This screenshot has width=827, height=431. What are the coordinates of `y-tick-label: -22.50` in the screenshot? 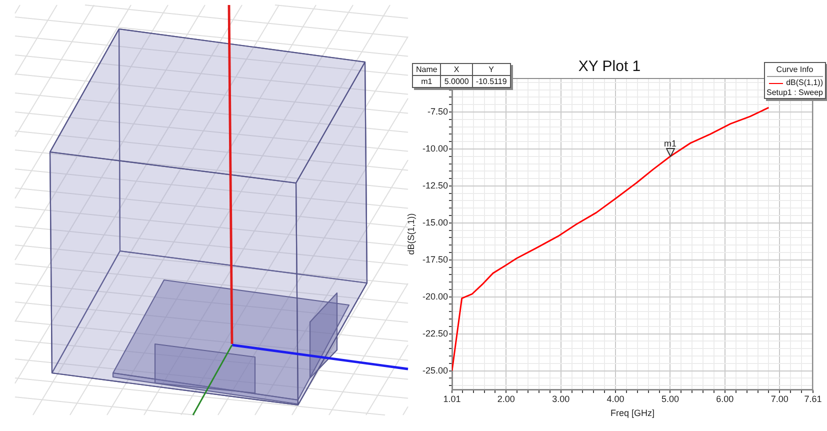 It's located at (435, 333).